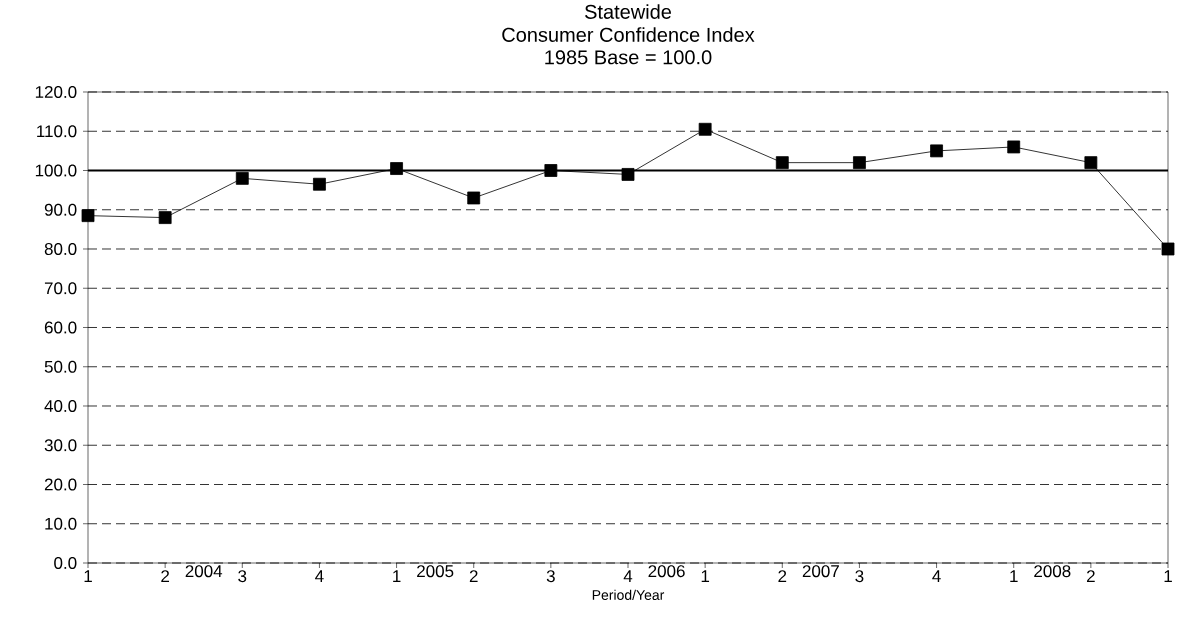  What do you see at coordinates (1052, 571) in the screenshot?
I see `text: 2008` at bounding box center [1052, 571].